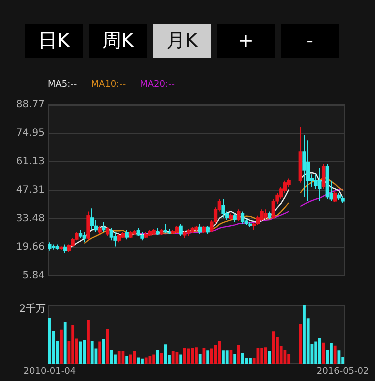  What do you see at coordinates (33, 276) in the screenshot?
I see `y-tick-label: 5.84` at bounding box center [33, 276].